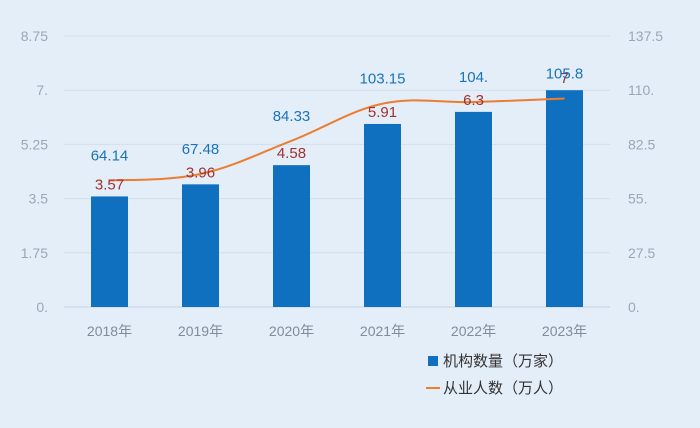  I want to click on bar-data-label: 3.57, so click(109, 184).